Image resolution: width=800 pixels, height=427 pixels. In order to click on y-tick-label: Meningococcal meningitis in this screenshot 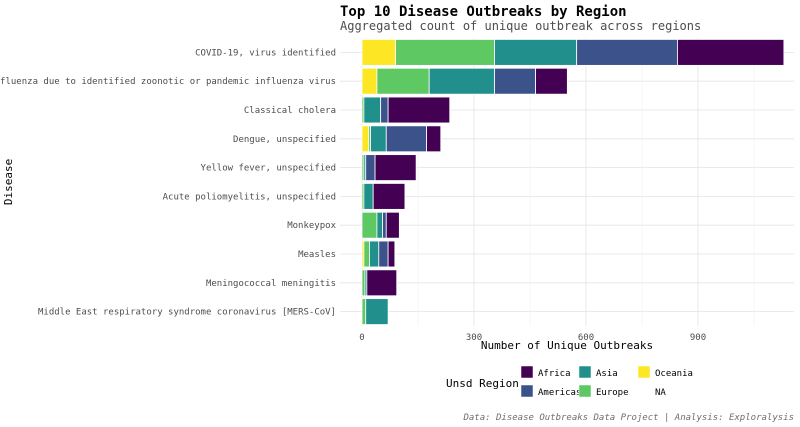, I will do `click(271, 284)`.